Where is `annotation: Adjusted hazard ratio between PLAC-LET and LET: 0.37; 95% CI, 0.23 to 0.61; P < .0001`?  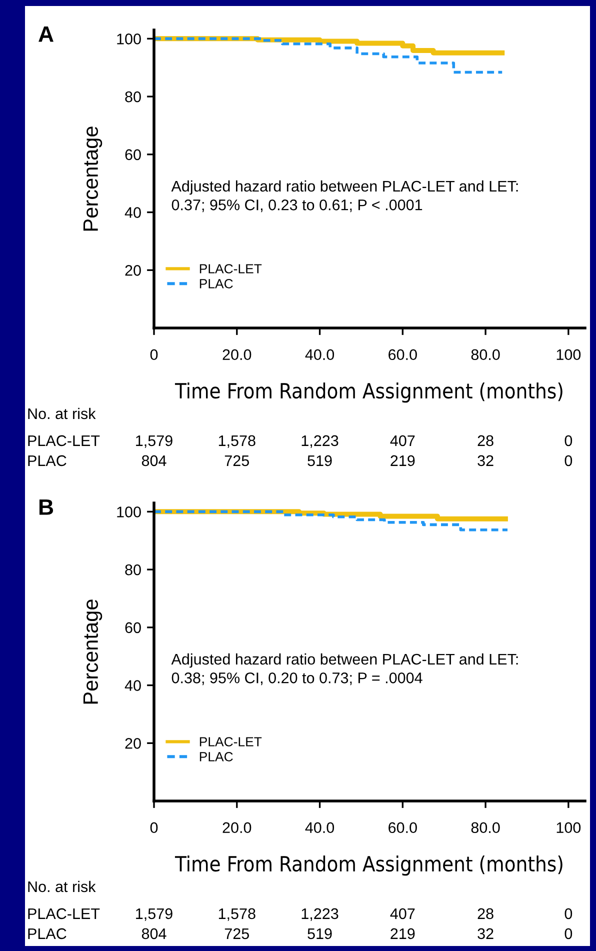 annotation: Adjusted hazard ratio between PLAC-LET and LET: 0.37; 95% CI, 0.23 to 0.61; P < .0001 is located at coordinates (344, 196).